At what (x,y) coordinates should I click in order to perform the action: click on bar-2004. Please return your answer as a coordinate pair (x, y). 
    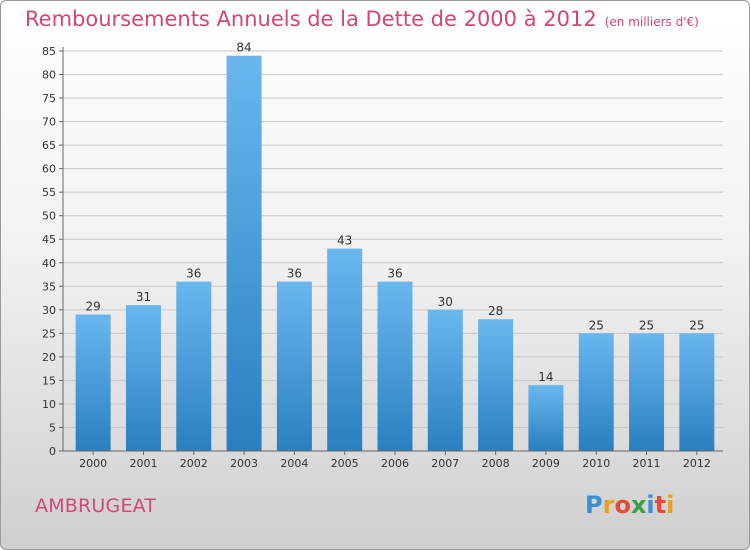
    Looking at the image, I should click on (294, 366).